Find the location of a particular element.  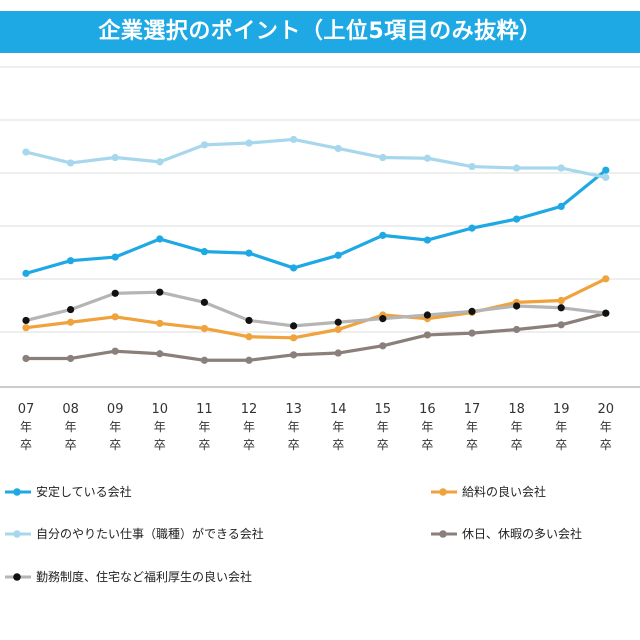

x-tick-label: 19 is located at coordinates (561, 409).